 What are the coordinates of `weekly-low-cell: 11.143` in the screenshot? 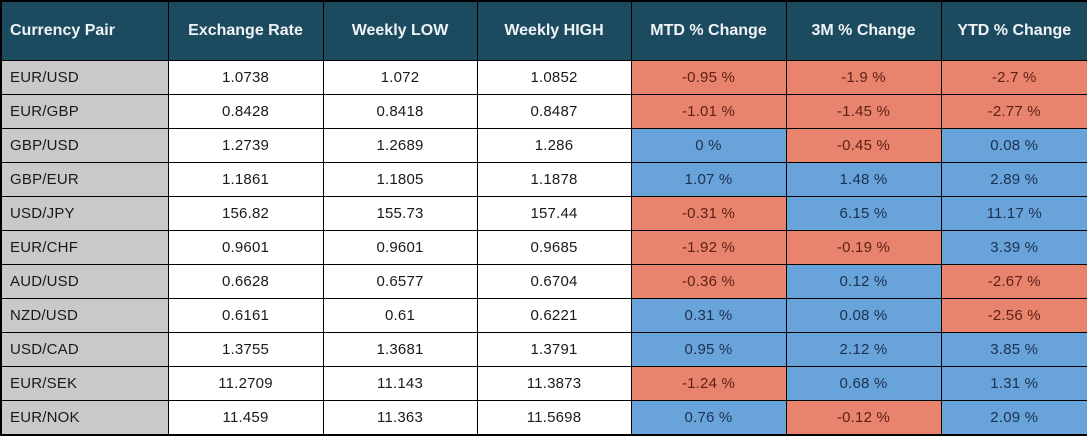 It's located at (400, 383).